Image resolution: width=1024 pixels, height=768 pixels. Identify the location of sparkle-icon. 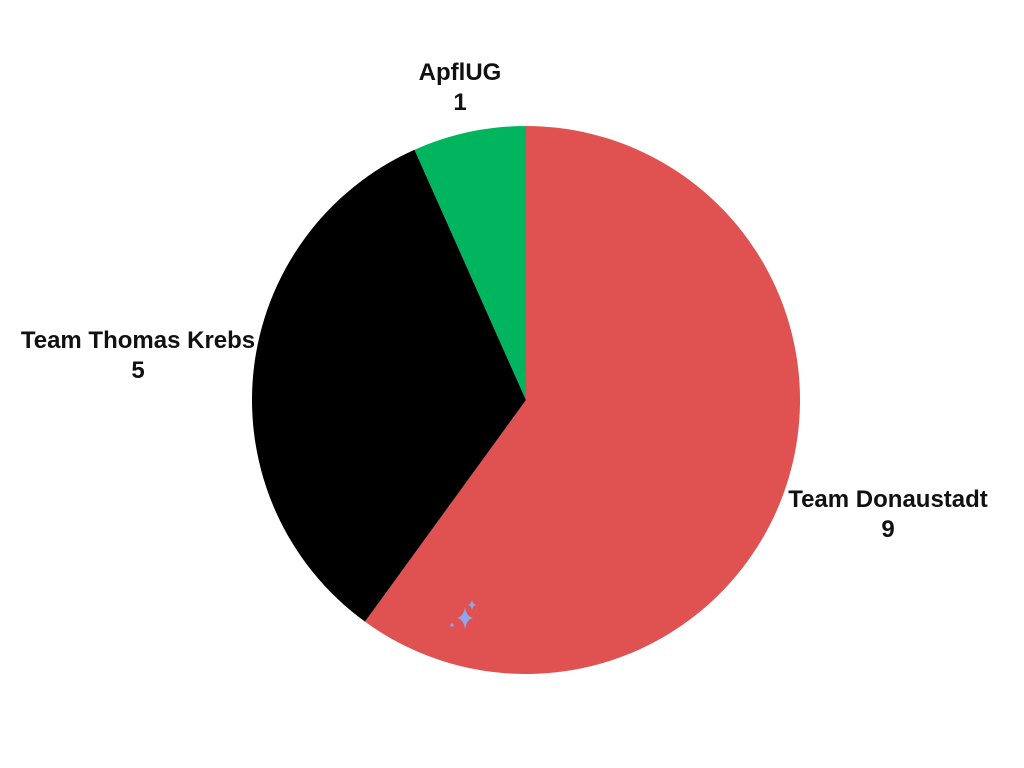
(463, 614).